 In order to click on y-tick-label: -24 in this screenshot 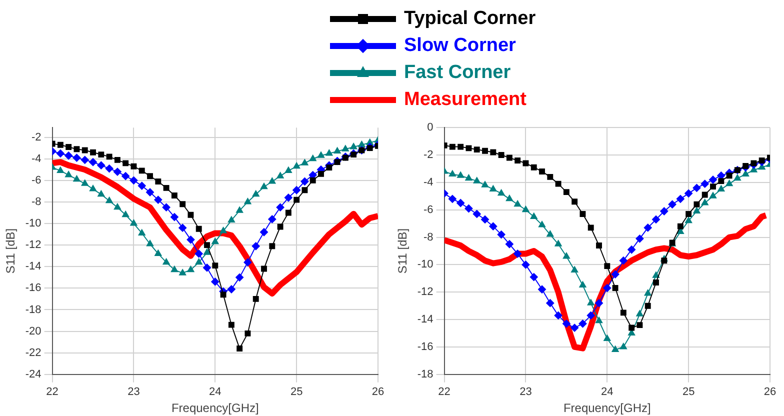, I will do `click(33, 374)`.